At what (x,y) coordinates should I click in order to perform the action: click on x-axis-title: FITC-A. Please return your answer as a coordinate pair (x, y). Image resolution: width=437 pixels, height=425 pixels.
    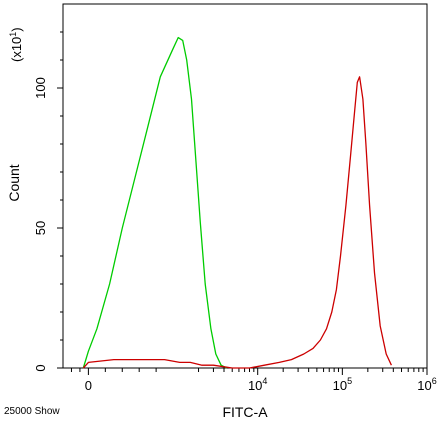
    Looking at the image, I should click on (245, 412).